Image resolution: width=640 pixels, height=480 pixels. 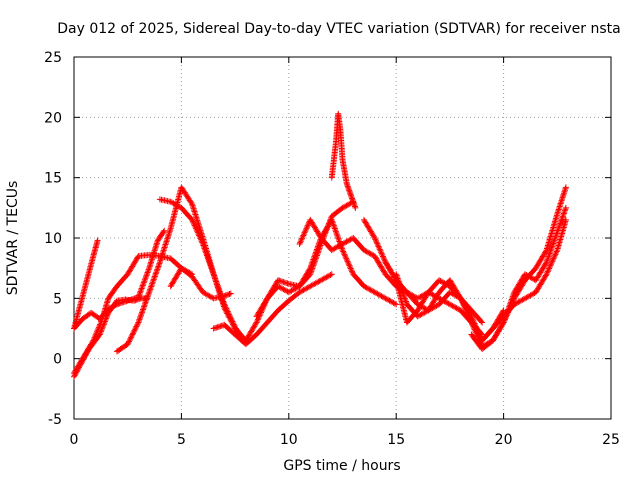 What do you see at coordinates (504, 440) in the screenshot?
I see `x-tick-label: 20` at bounding box center [504, 440].